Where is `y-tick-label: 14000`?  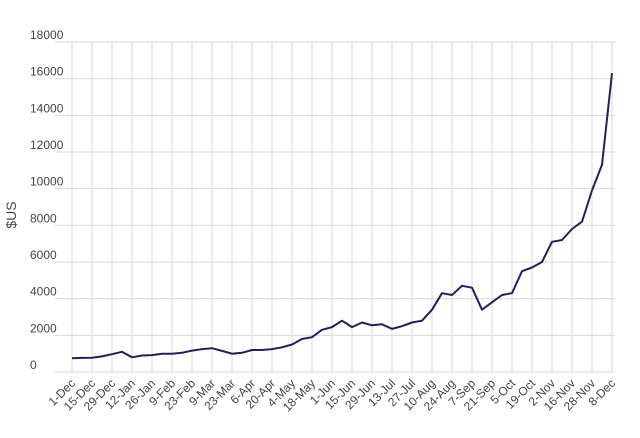 y-tick-label: 14000 is located at coordinates (47, 108).